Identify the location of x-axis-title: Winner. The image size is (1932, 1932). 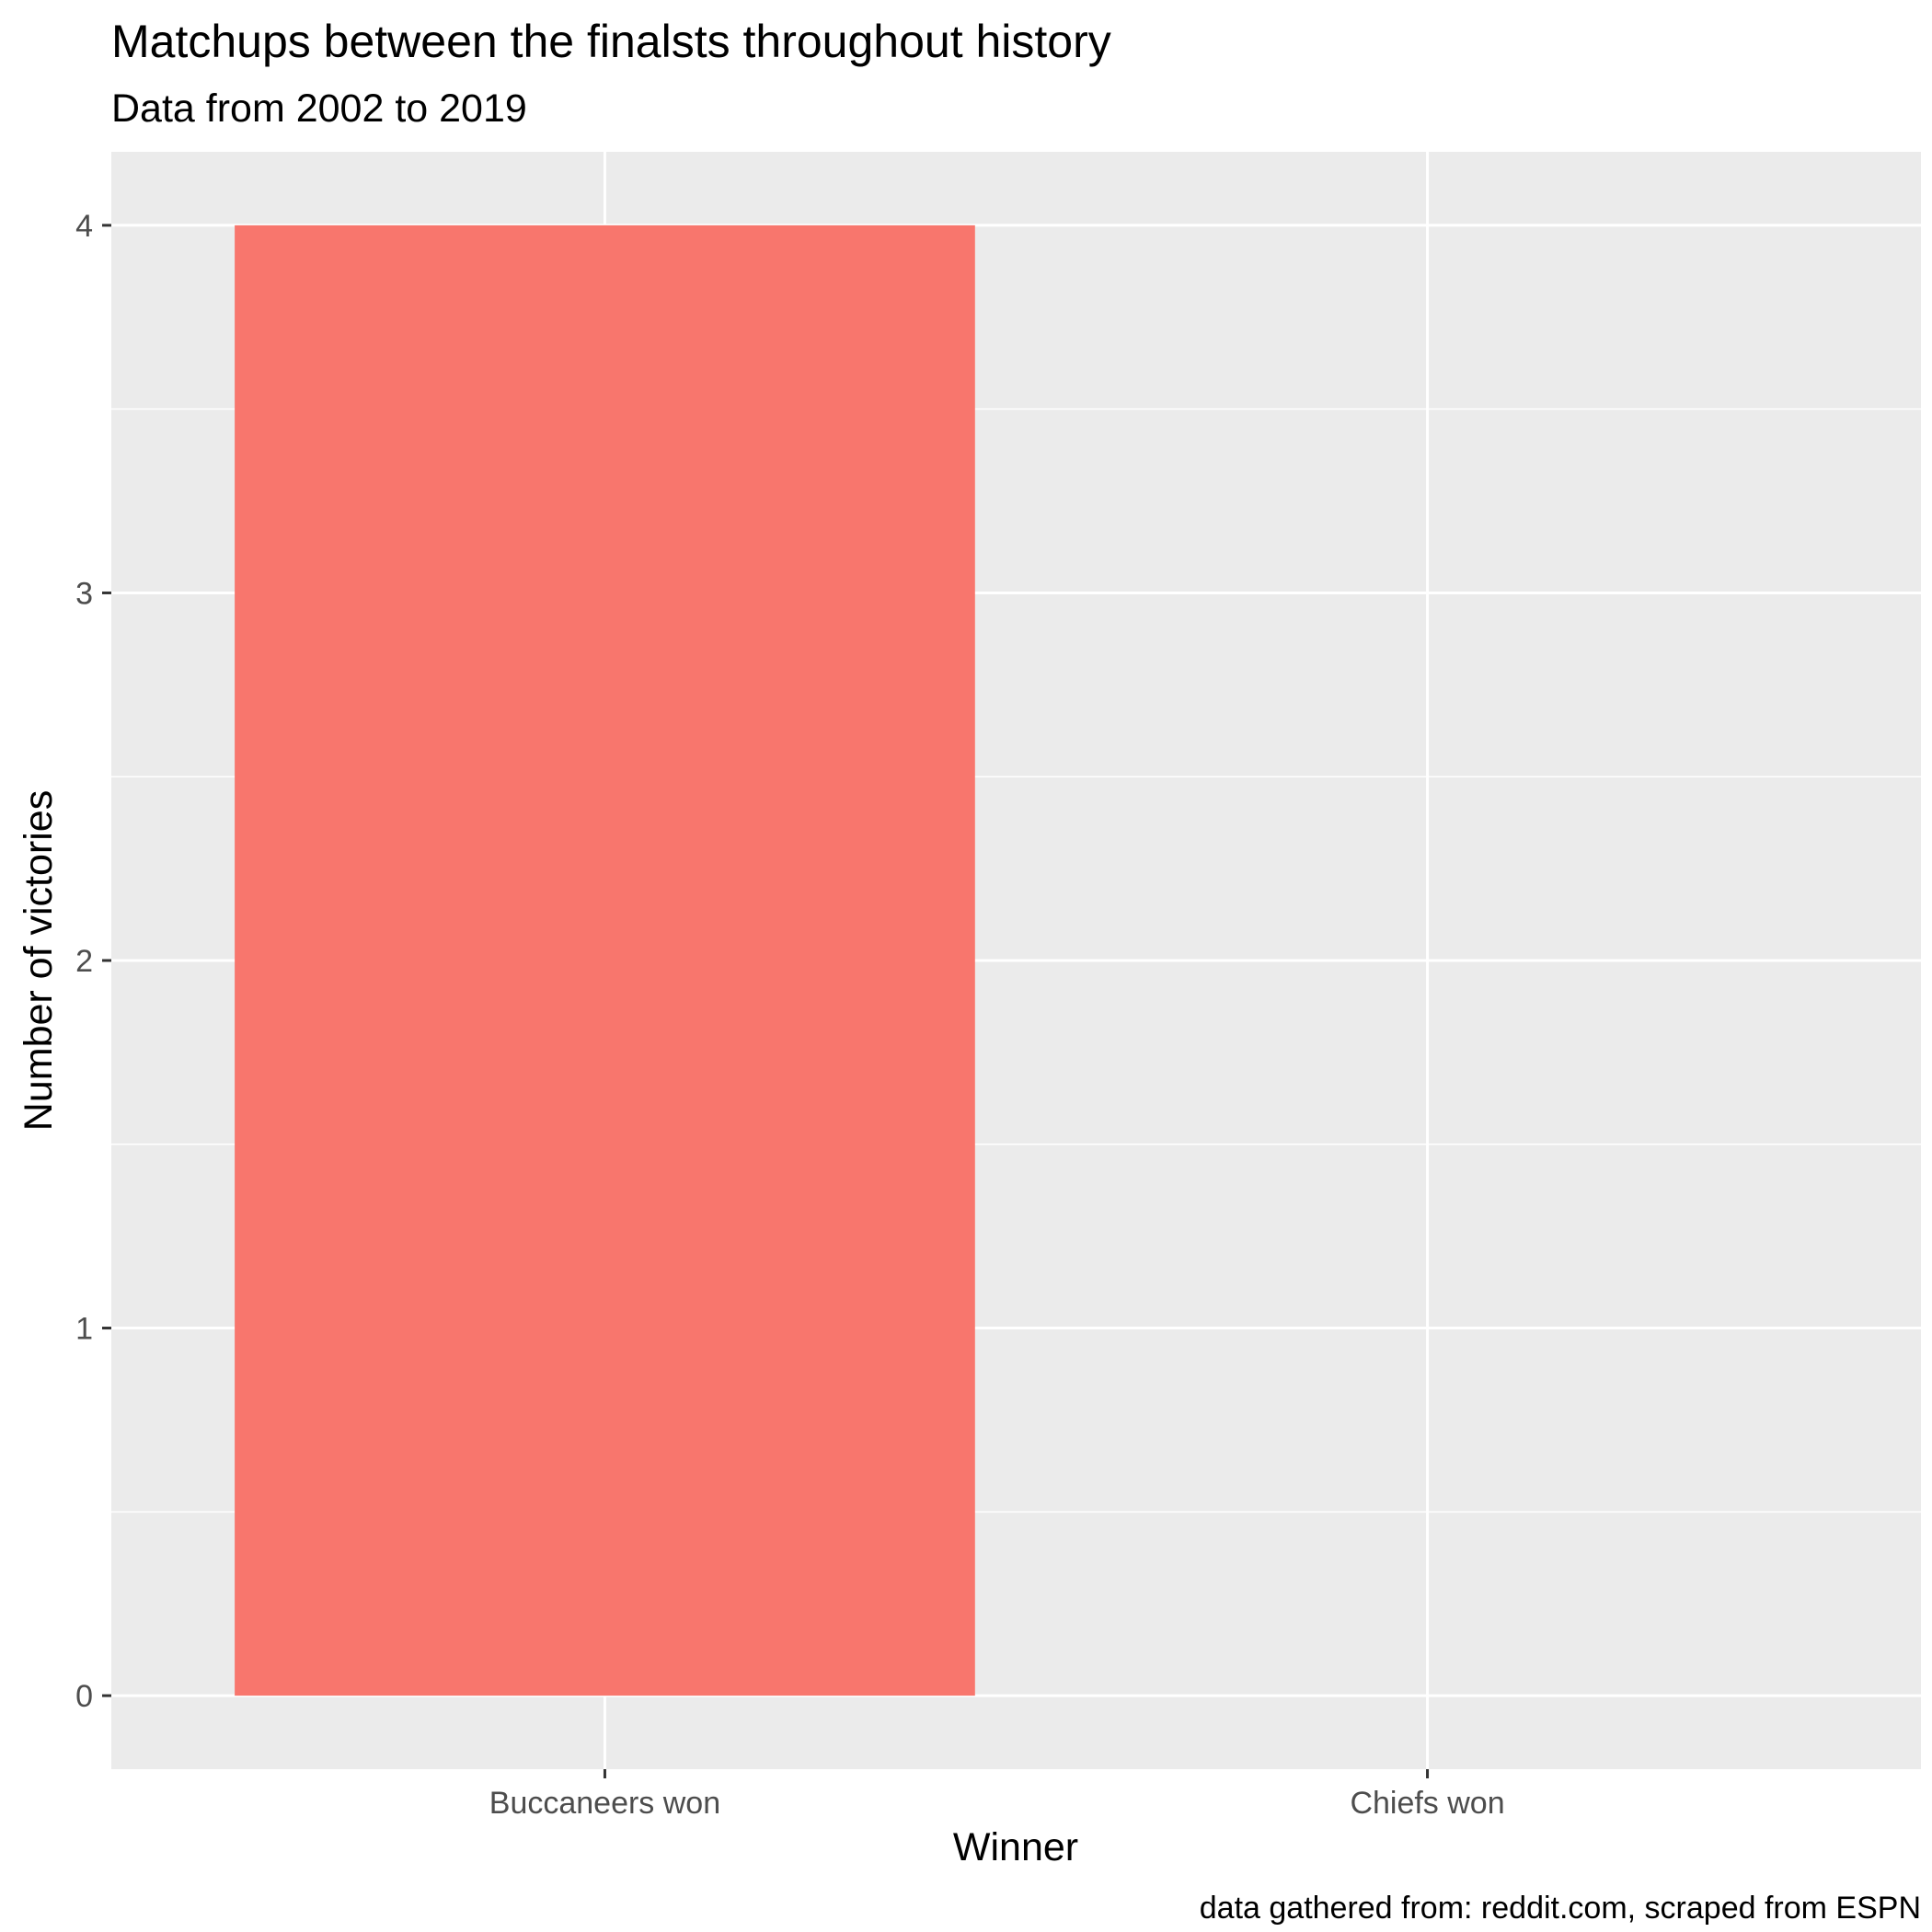
(1016, 1847).